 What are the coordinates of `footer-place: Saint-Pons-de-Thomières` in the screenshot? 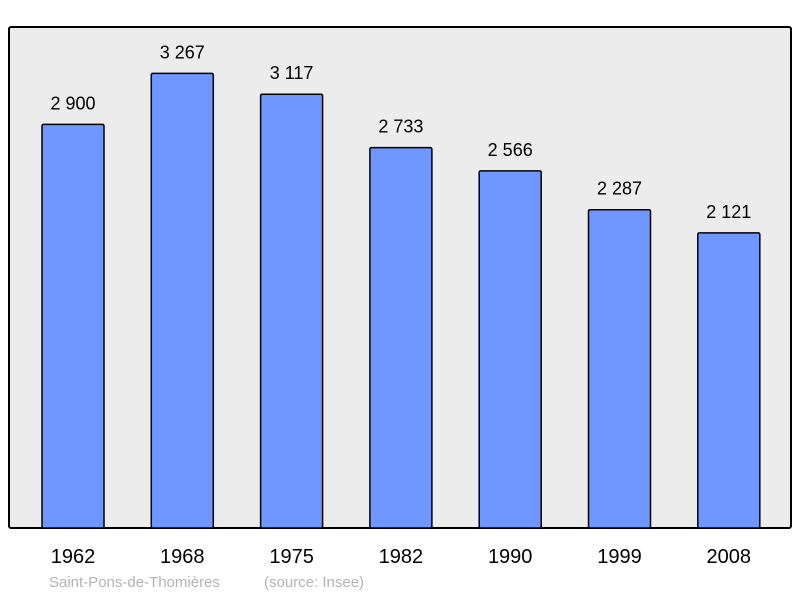 It's located at (134, 582).